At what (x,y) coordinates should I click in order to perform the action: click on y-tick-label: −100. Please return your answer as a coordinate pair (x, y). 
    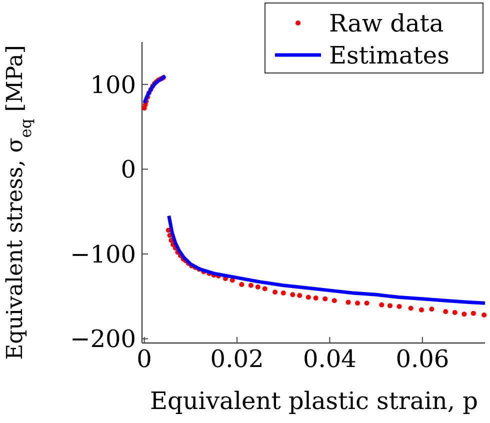
    Looking at the image, I should click on (103, 254).